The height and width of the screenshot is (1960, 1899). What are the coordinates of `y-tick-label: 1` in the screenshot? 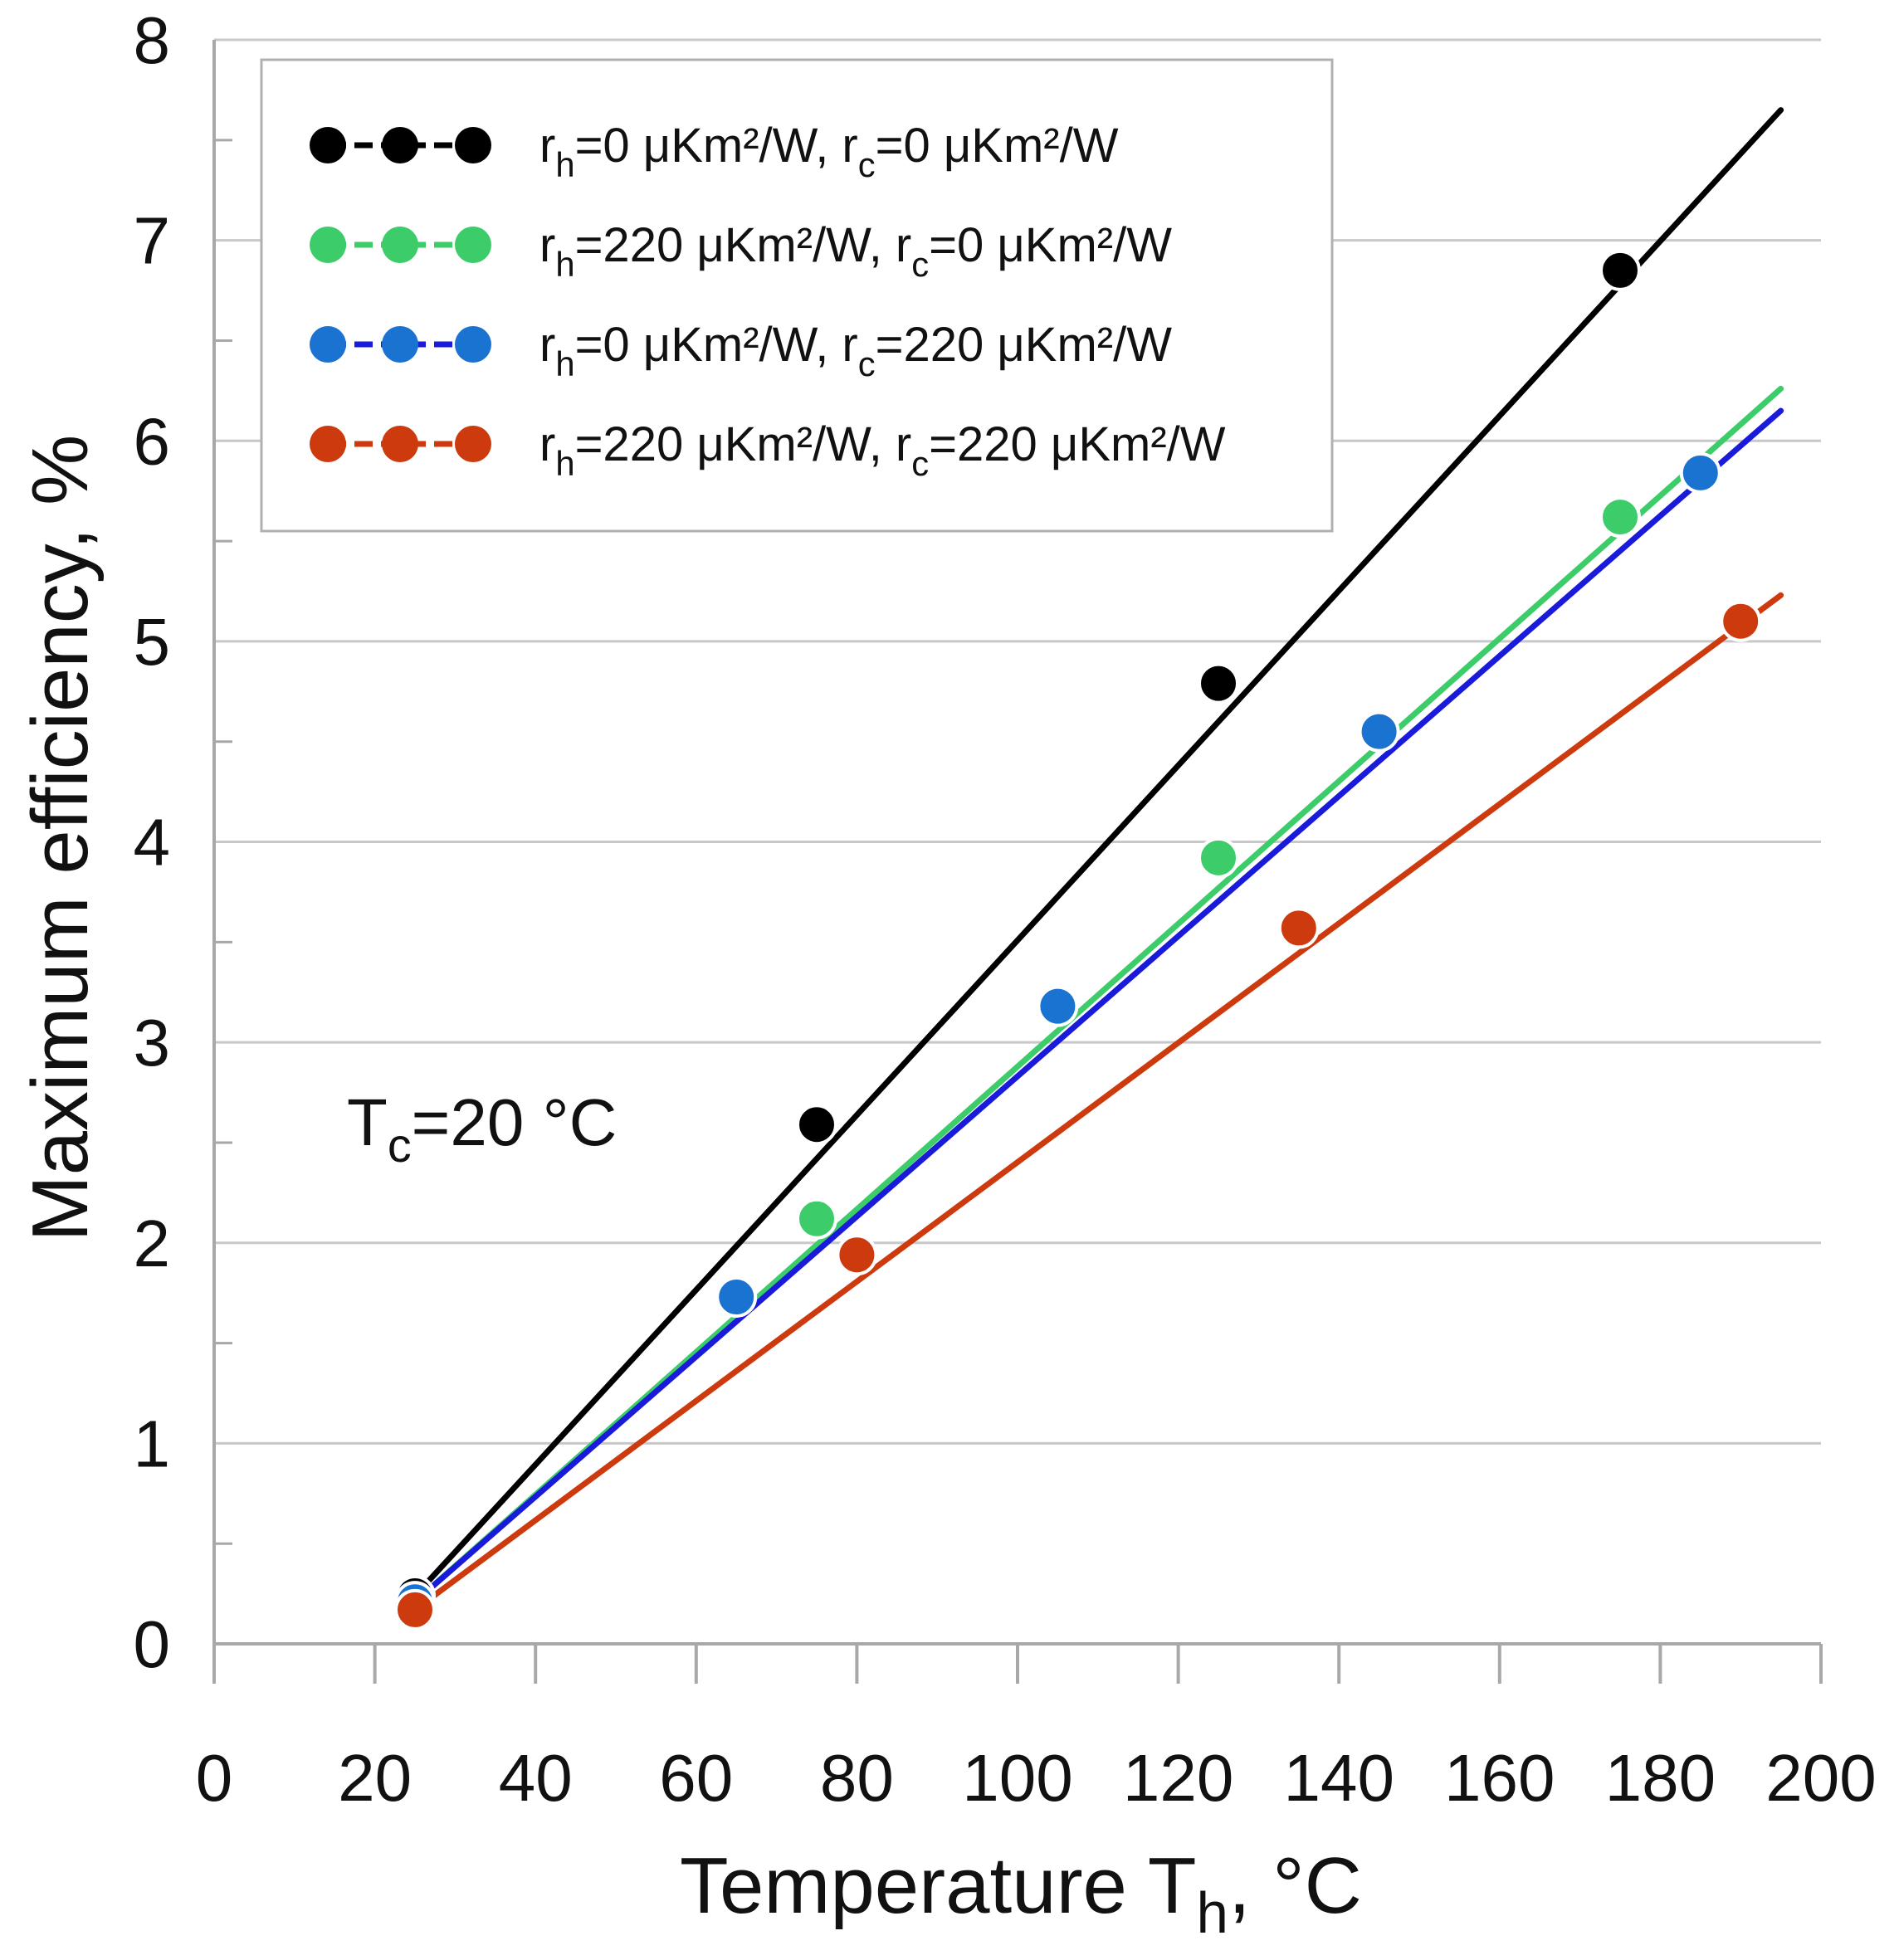 It's located at (152, 1443).